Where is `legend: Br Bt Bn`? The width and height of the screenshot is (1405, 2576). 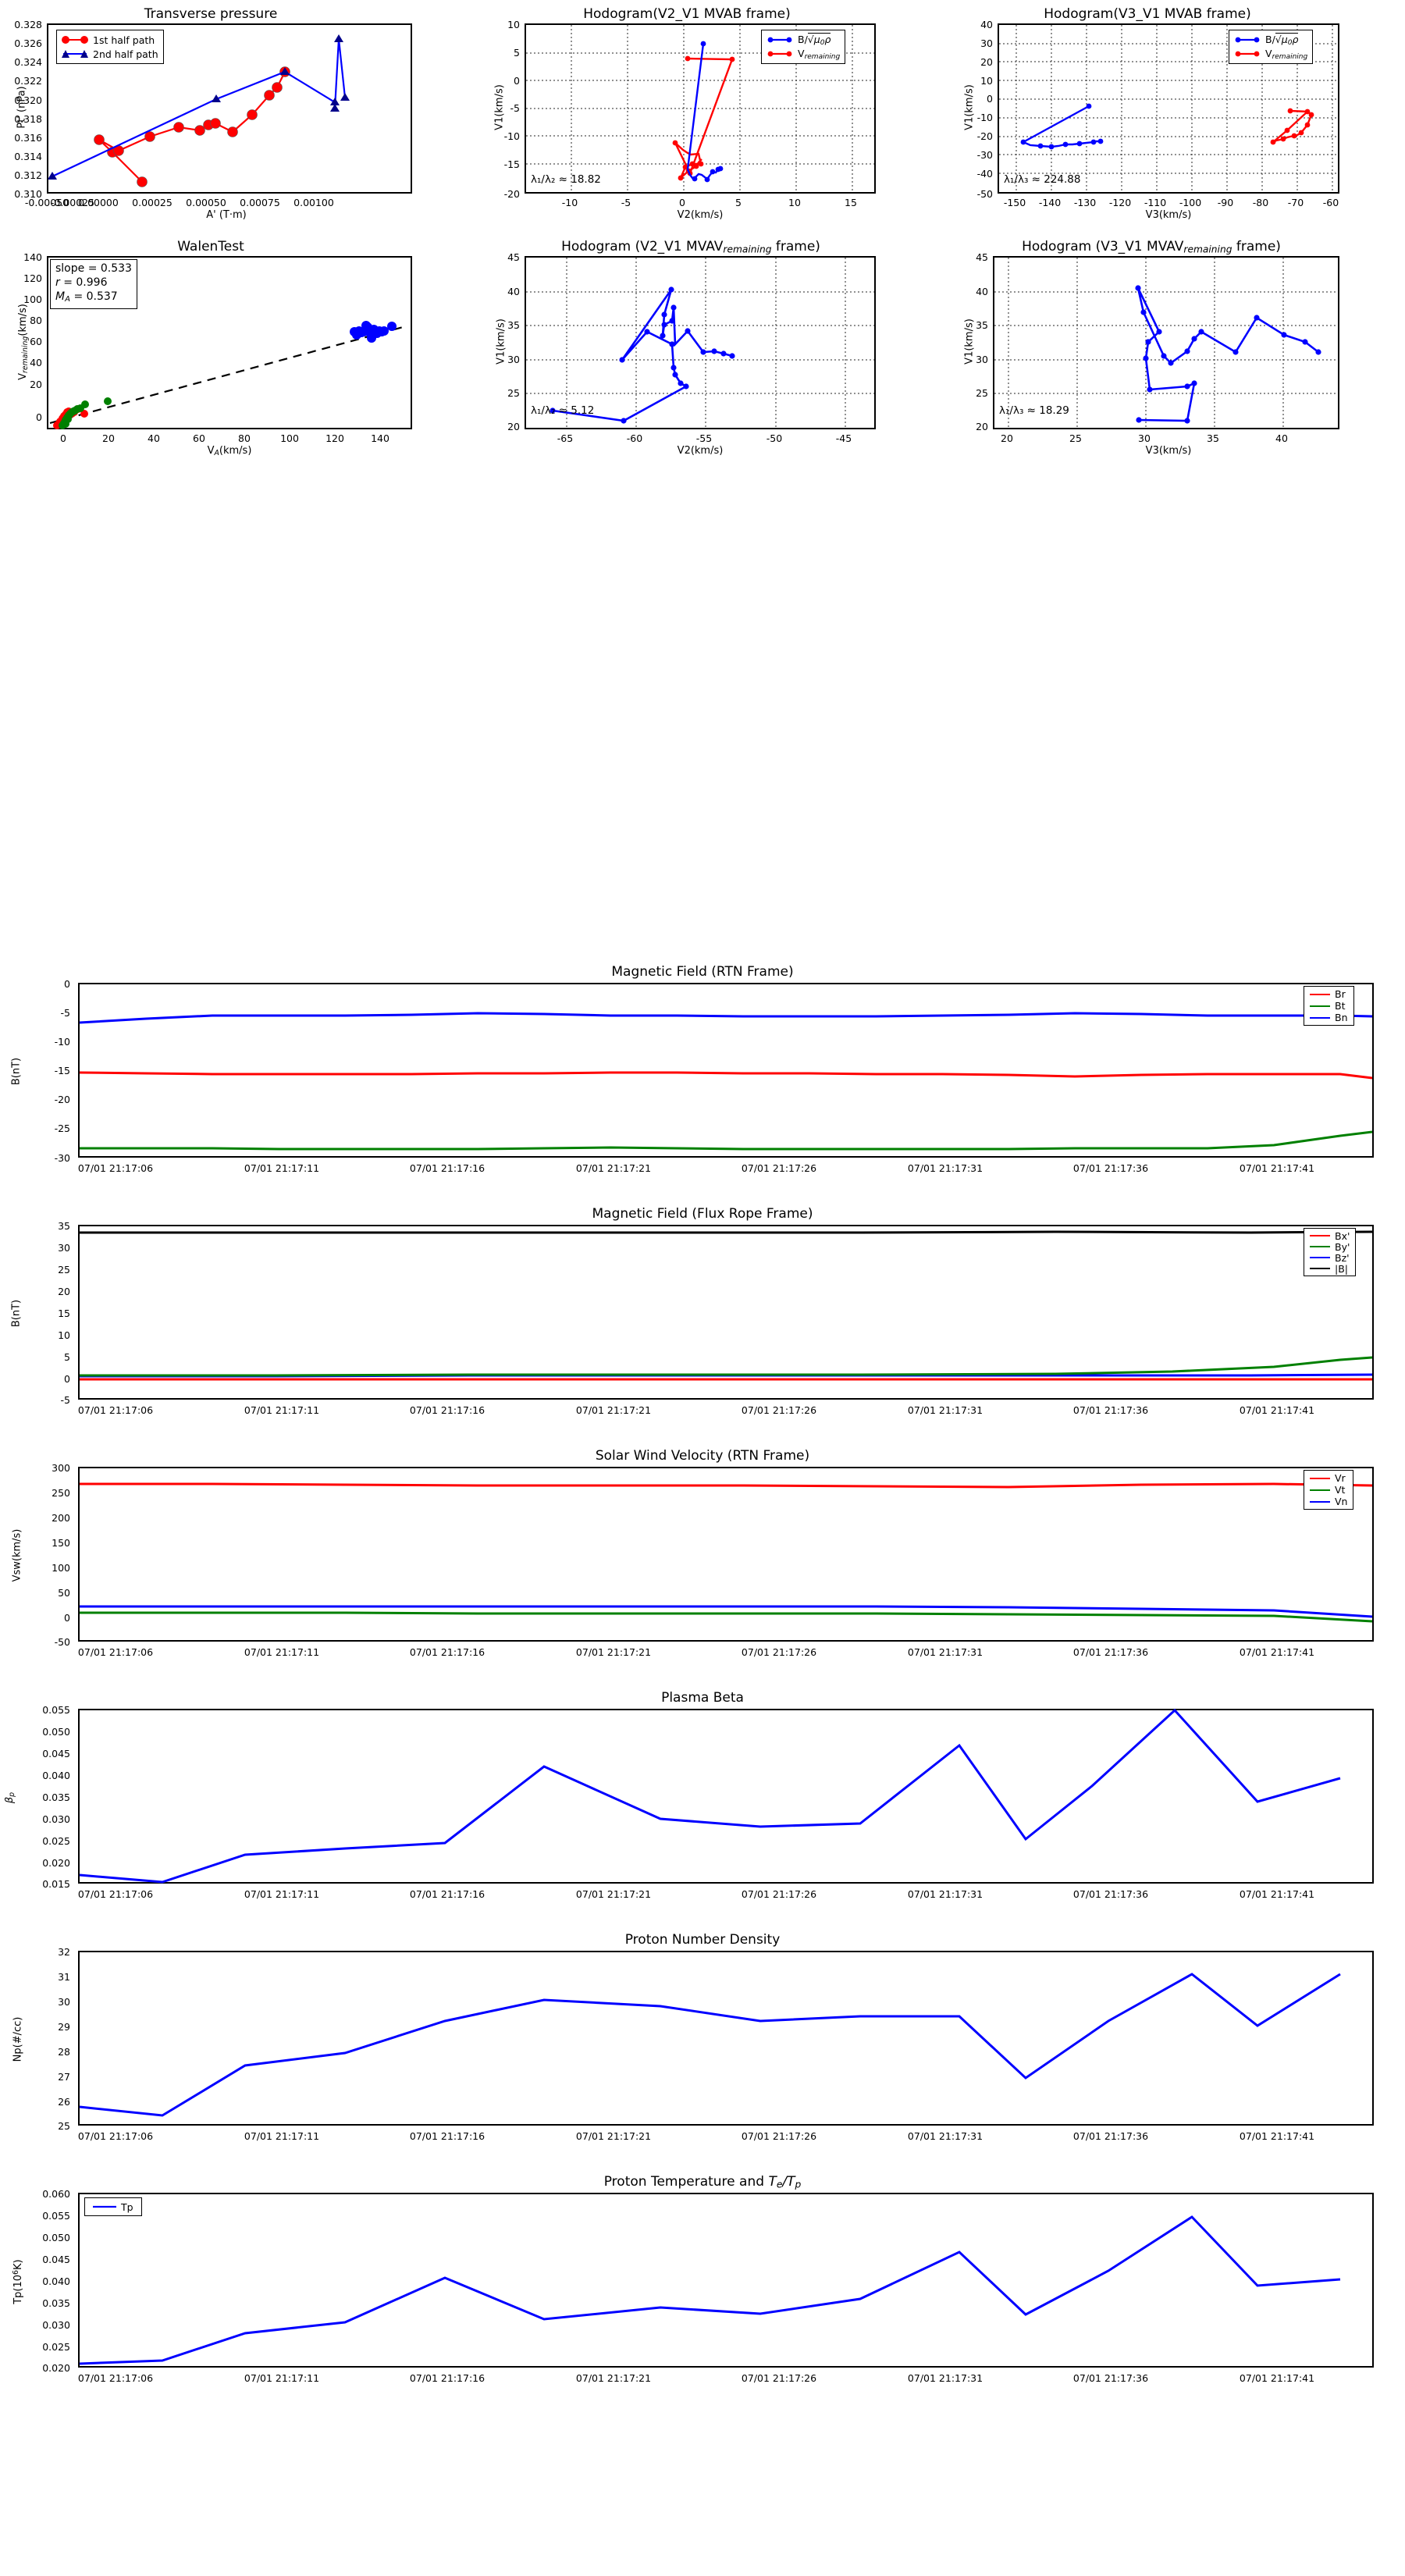 legend: Br Bt Bn is located at coordinates (1329, 1006).